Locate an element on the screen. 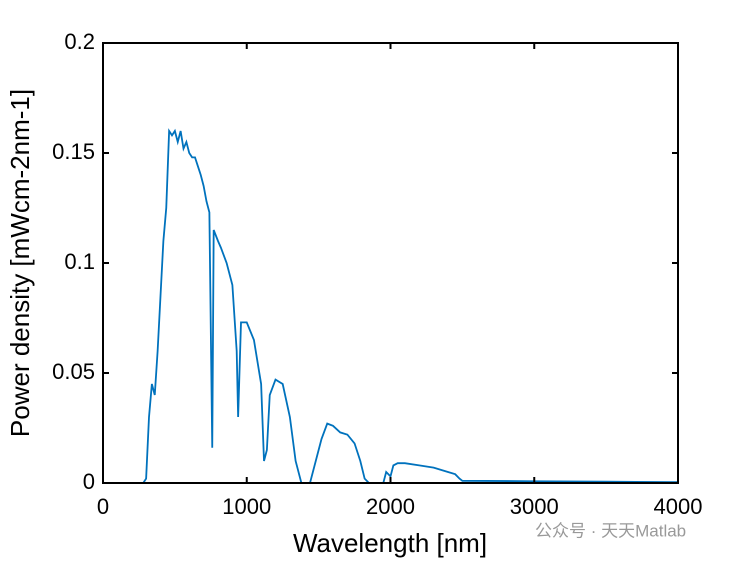 This screenshot has height=567, width=750. y-tick-label: 0.2 is located at coordinates (79, 41).